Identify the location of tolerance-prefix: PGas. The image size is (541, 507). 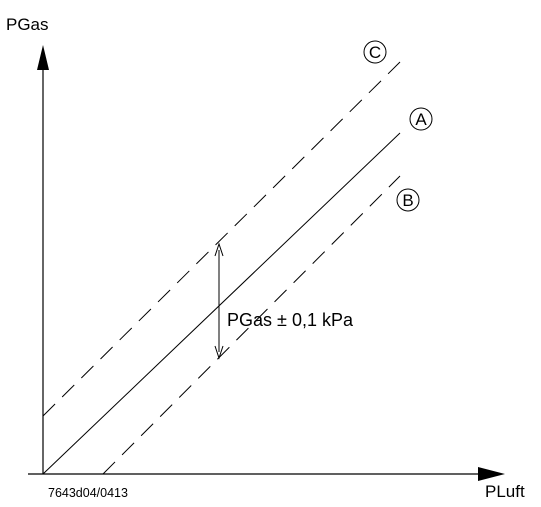
(249, 320).